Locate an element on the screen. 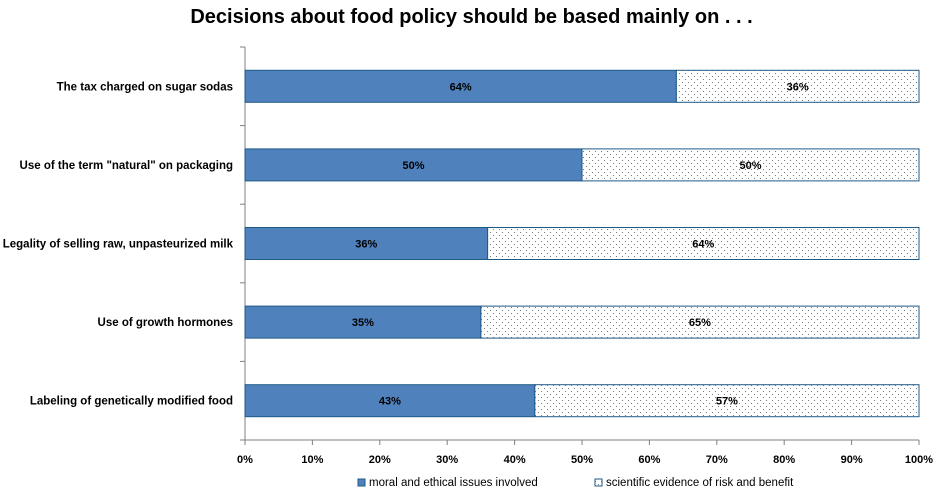  x-tick-label: 10% is located at coordinates (312, 460).